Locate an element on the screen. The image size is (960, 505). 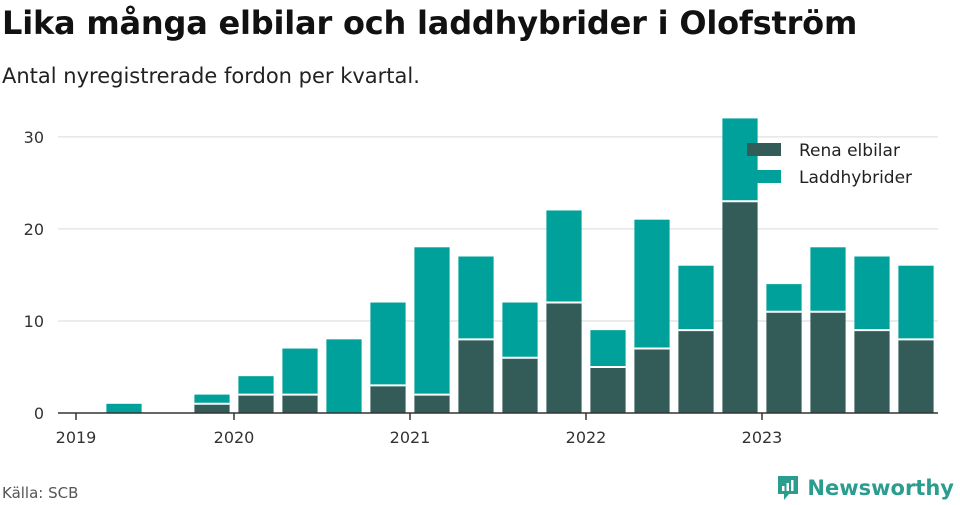
brand-name: Newsworthy is located at coordinates (880, 488).